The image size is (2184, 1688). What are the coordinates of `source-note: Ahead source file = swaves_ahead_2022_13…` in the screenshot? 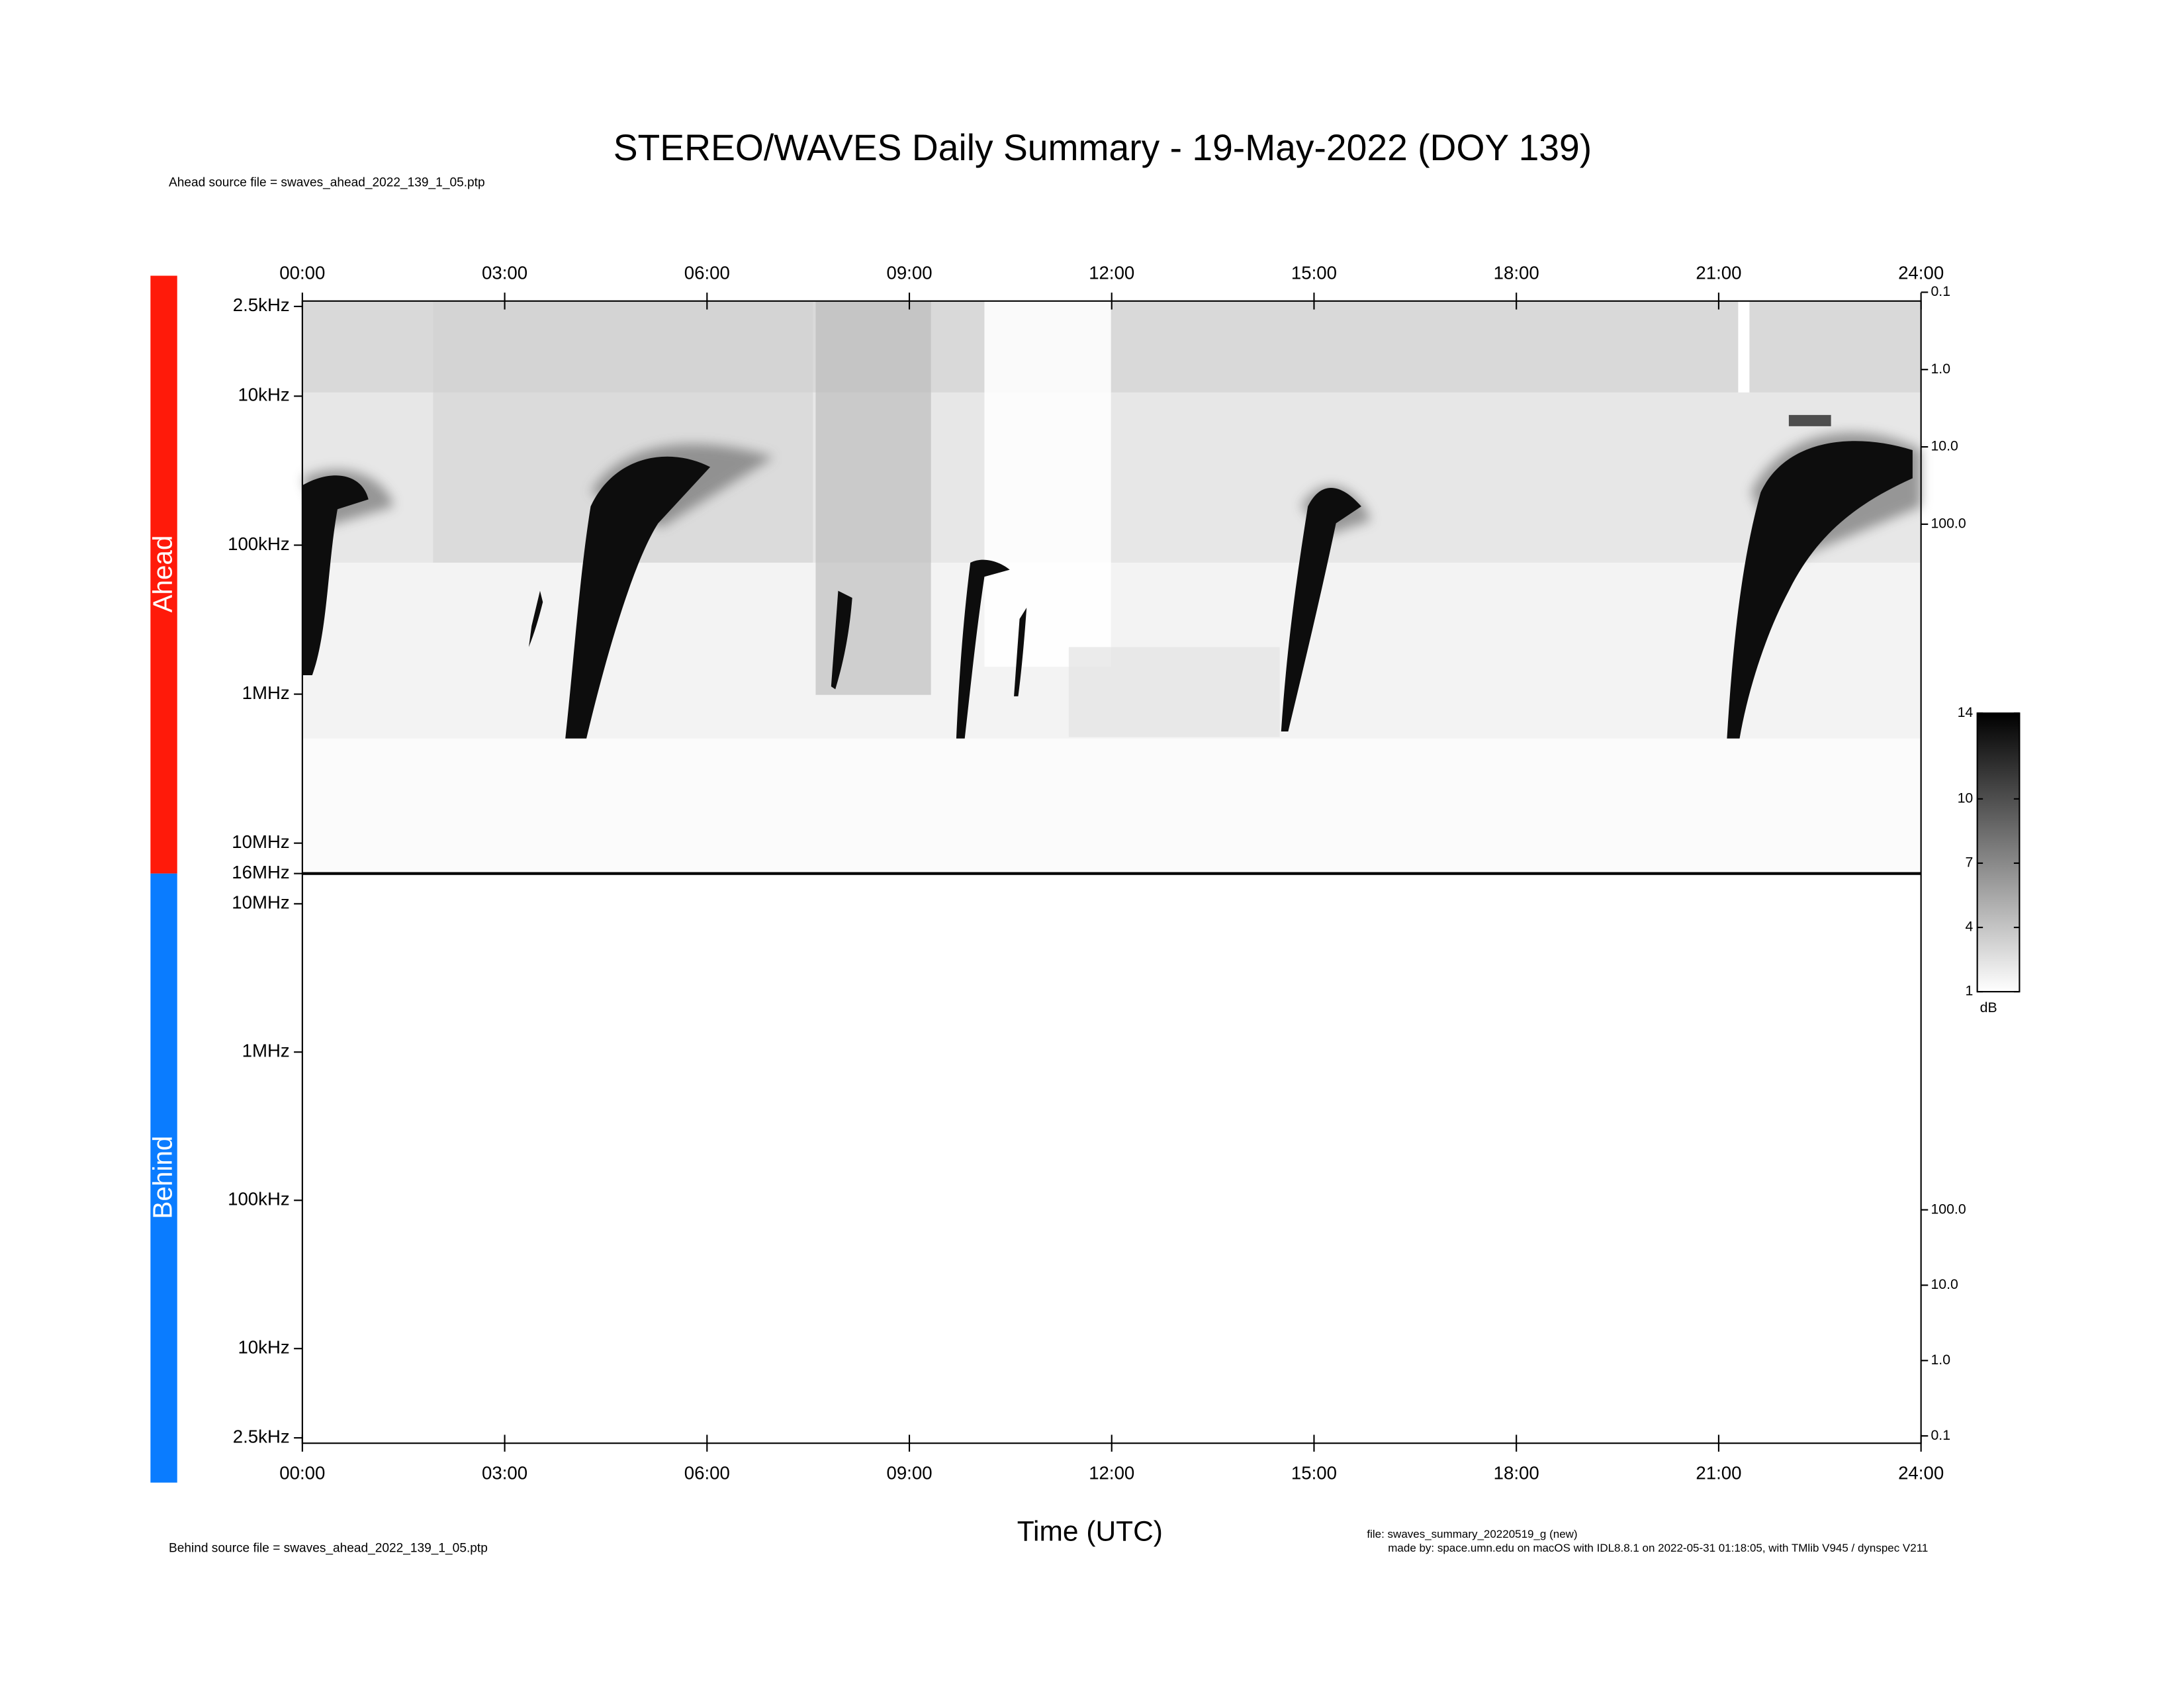 It's located at (327, 182).